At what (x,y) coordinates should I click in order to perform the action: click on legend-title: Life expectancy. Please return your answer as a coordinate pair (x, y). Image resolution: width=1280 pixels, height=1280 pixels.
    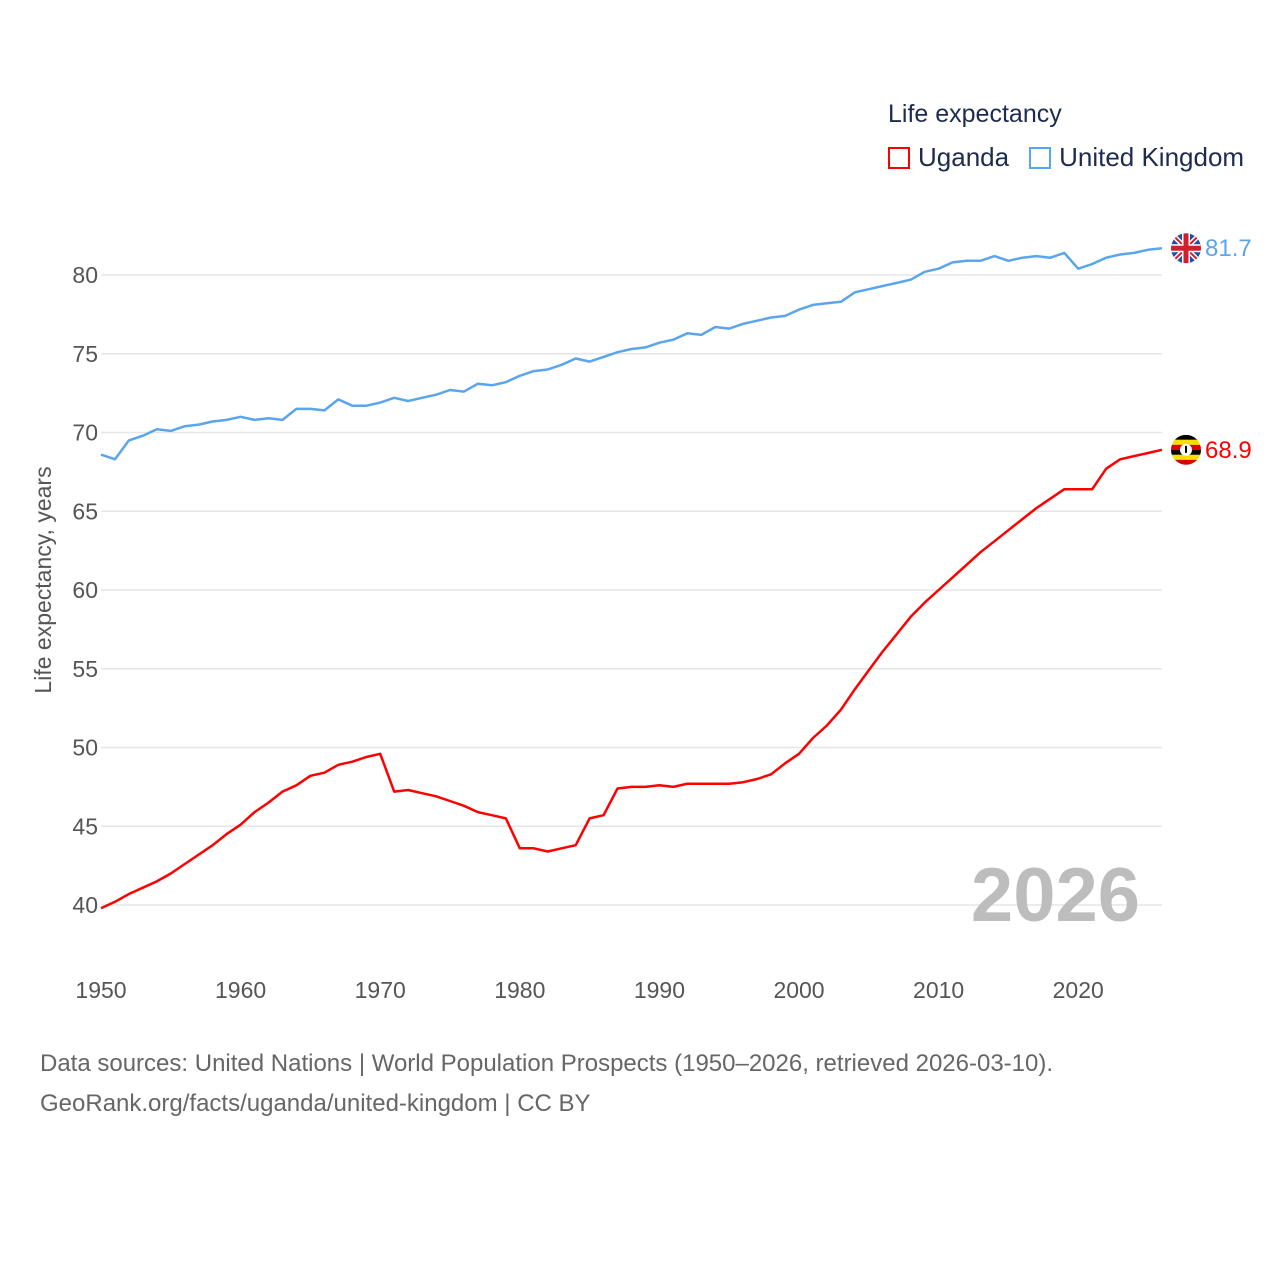
    Looking at the image, I should click on (975, 114).